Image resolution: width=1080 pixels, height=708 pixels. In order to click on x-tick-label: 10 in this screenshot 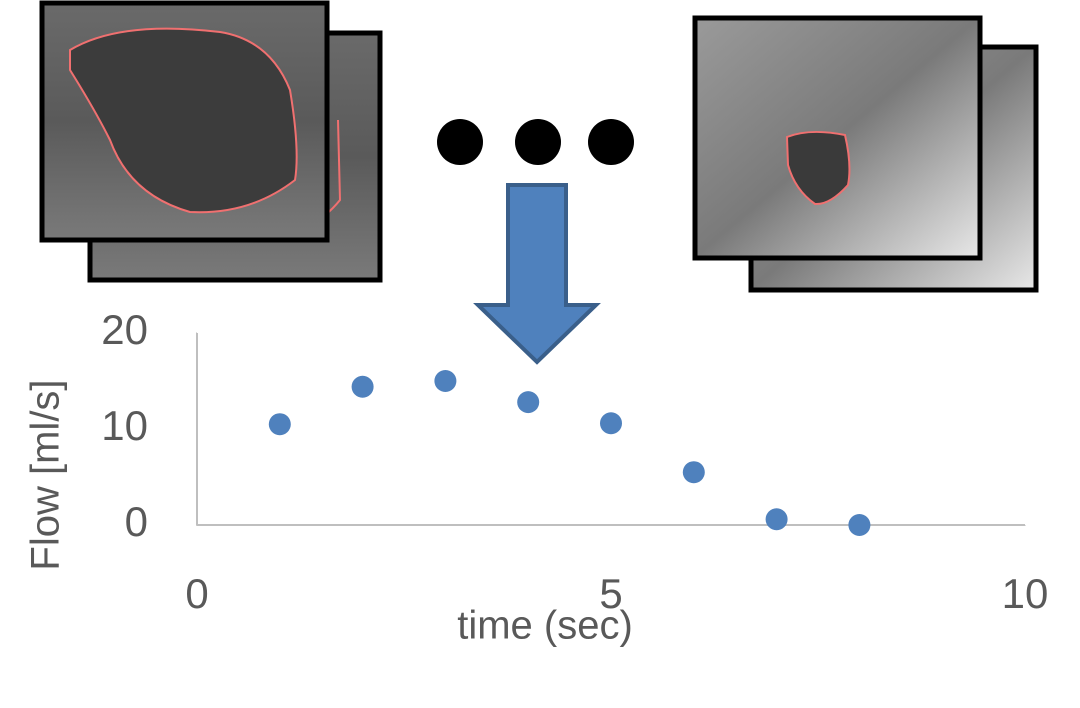, I will do `click(1025, 593)`.